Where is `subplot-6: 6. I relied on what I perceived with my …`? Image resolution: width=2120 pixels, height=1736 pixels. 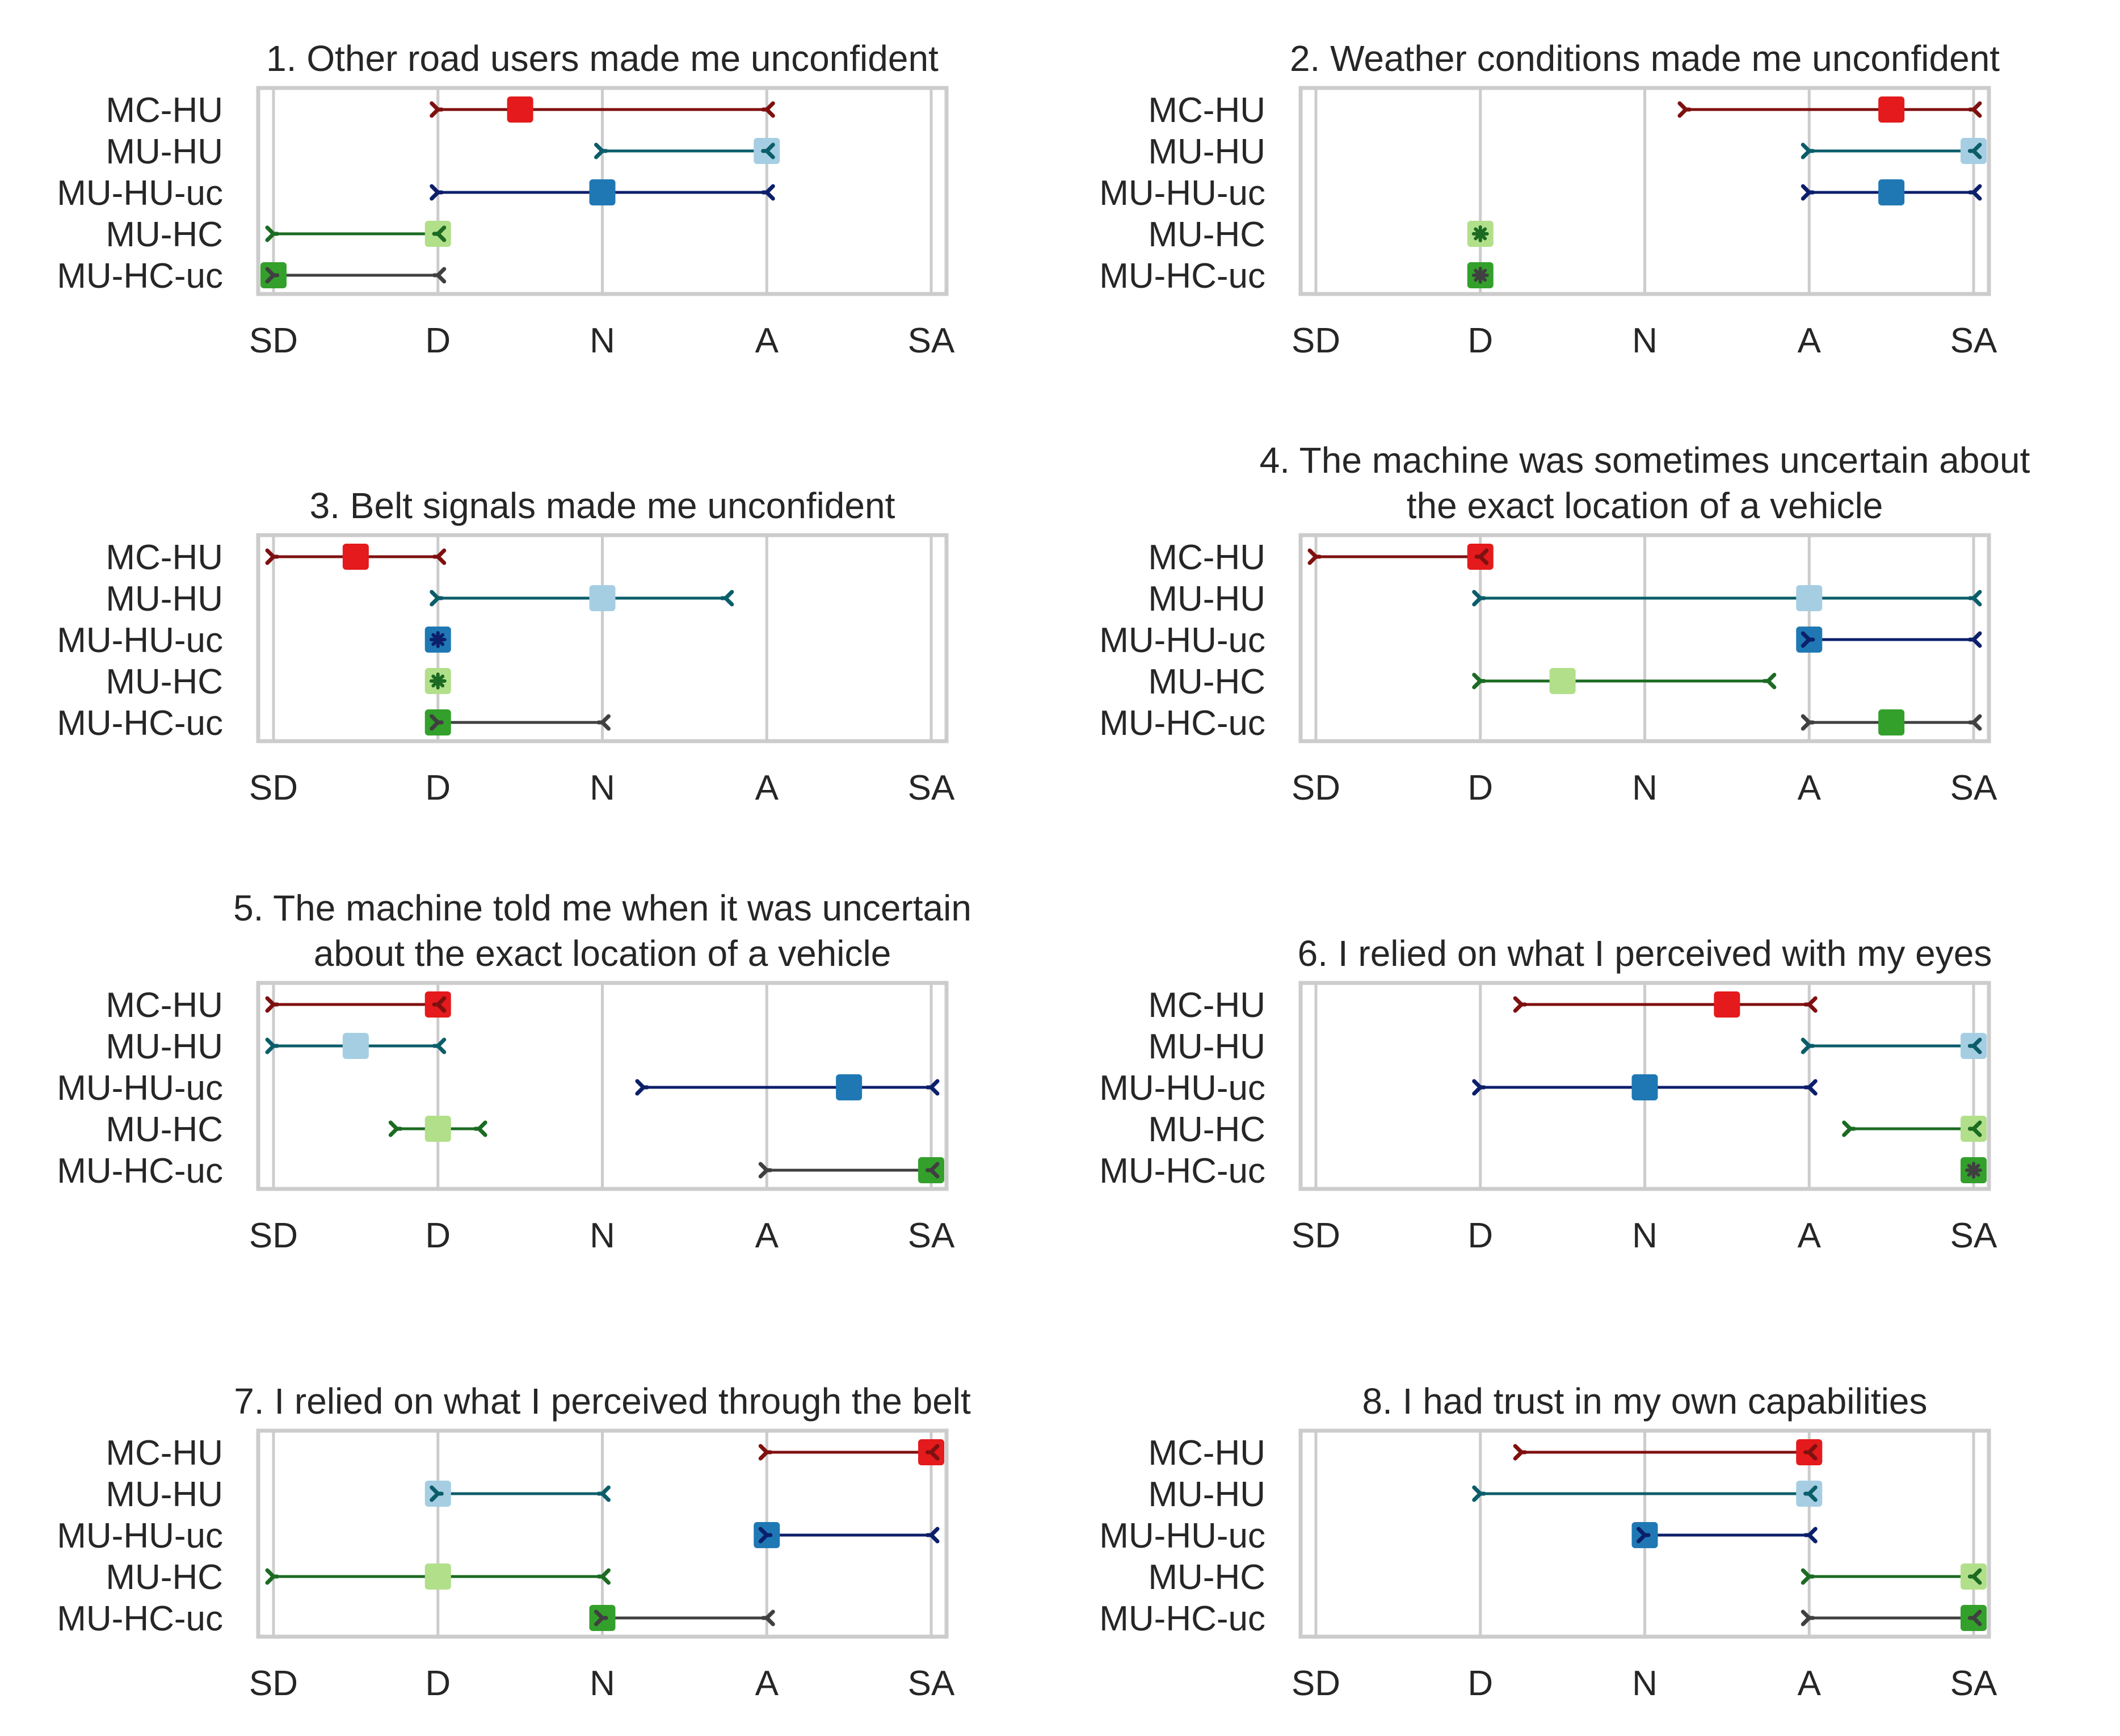
subplot-6: 6. I relied on what I perceived with my … is located at coordinates (1548, 1094).